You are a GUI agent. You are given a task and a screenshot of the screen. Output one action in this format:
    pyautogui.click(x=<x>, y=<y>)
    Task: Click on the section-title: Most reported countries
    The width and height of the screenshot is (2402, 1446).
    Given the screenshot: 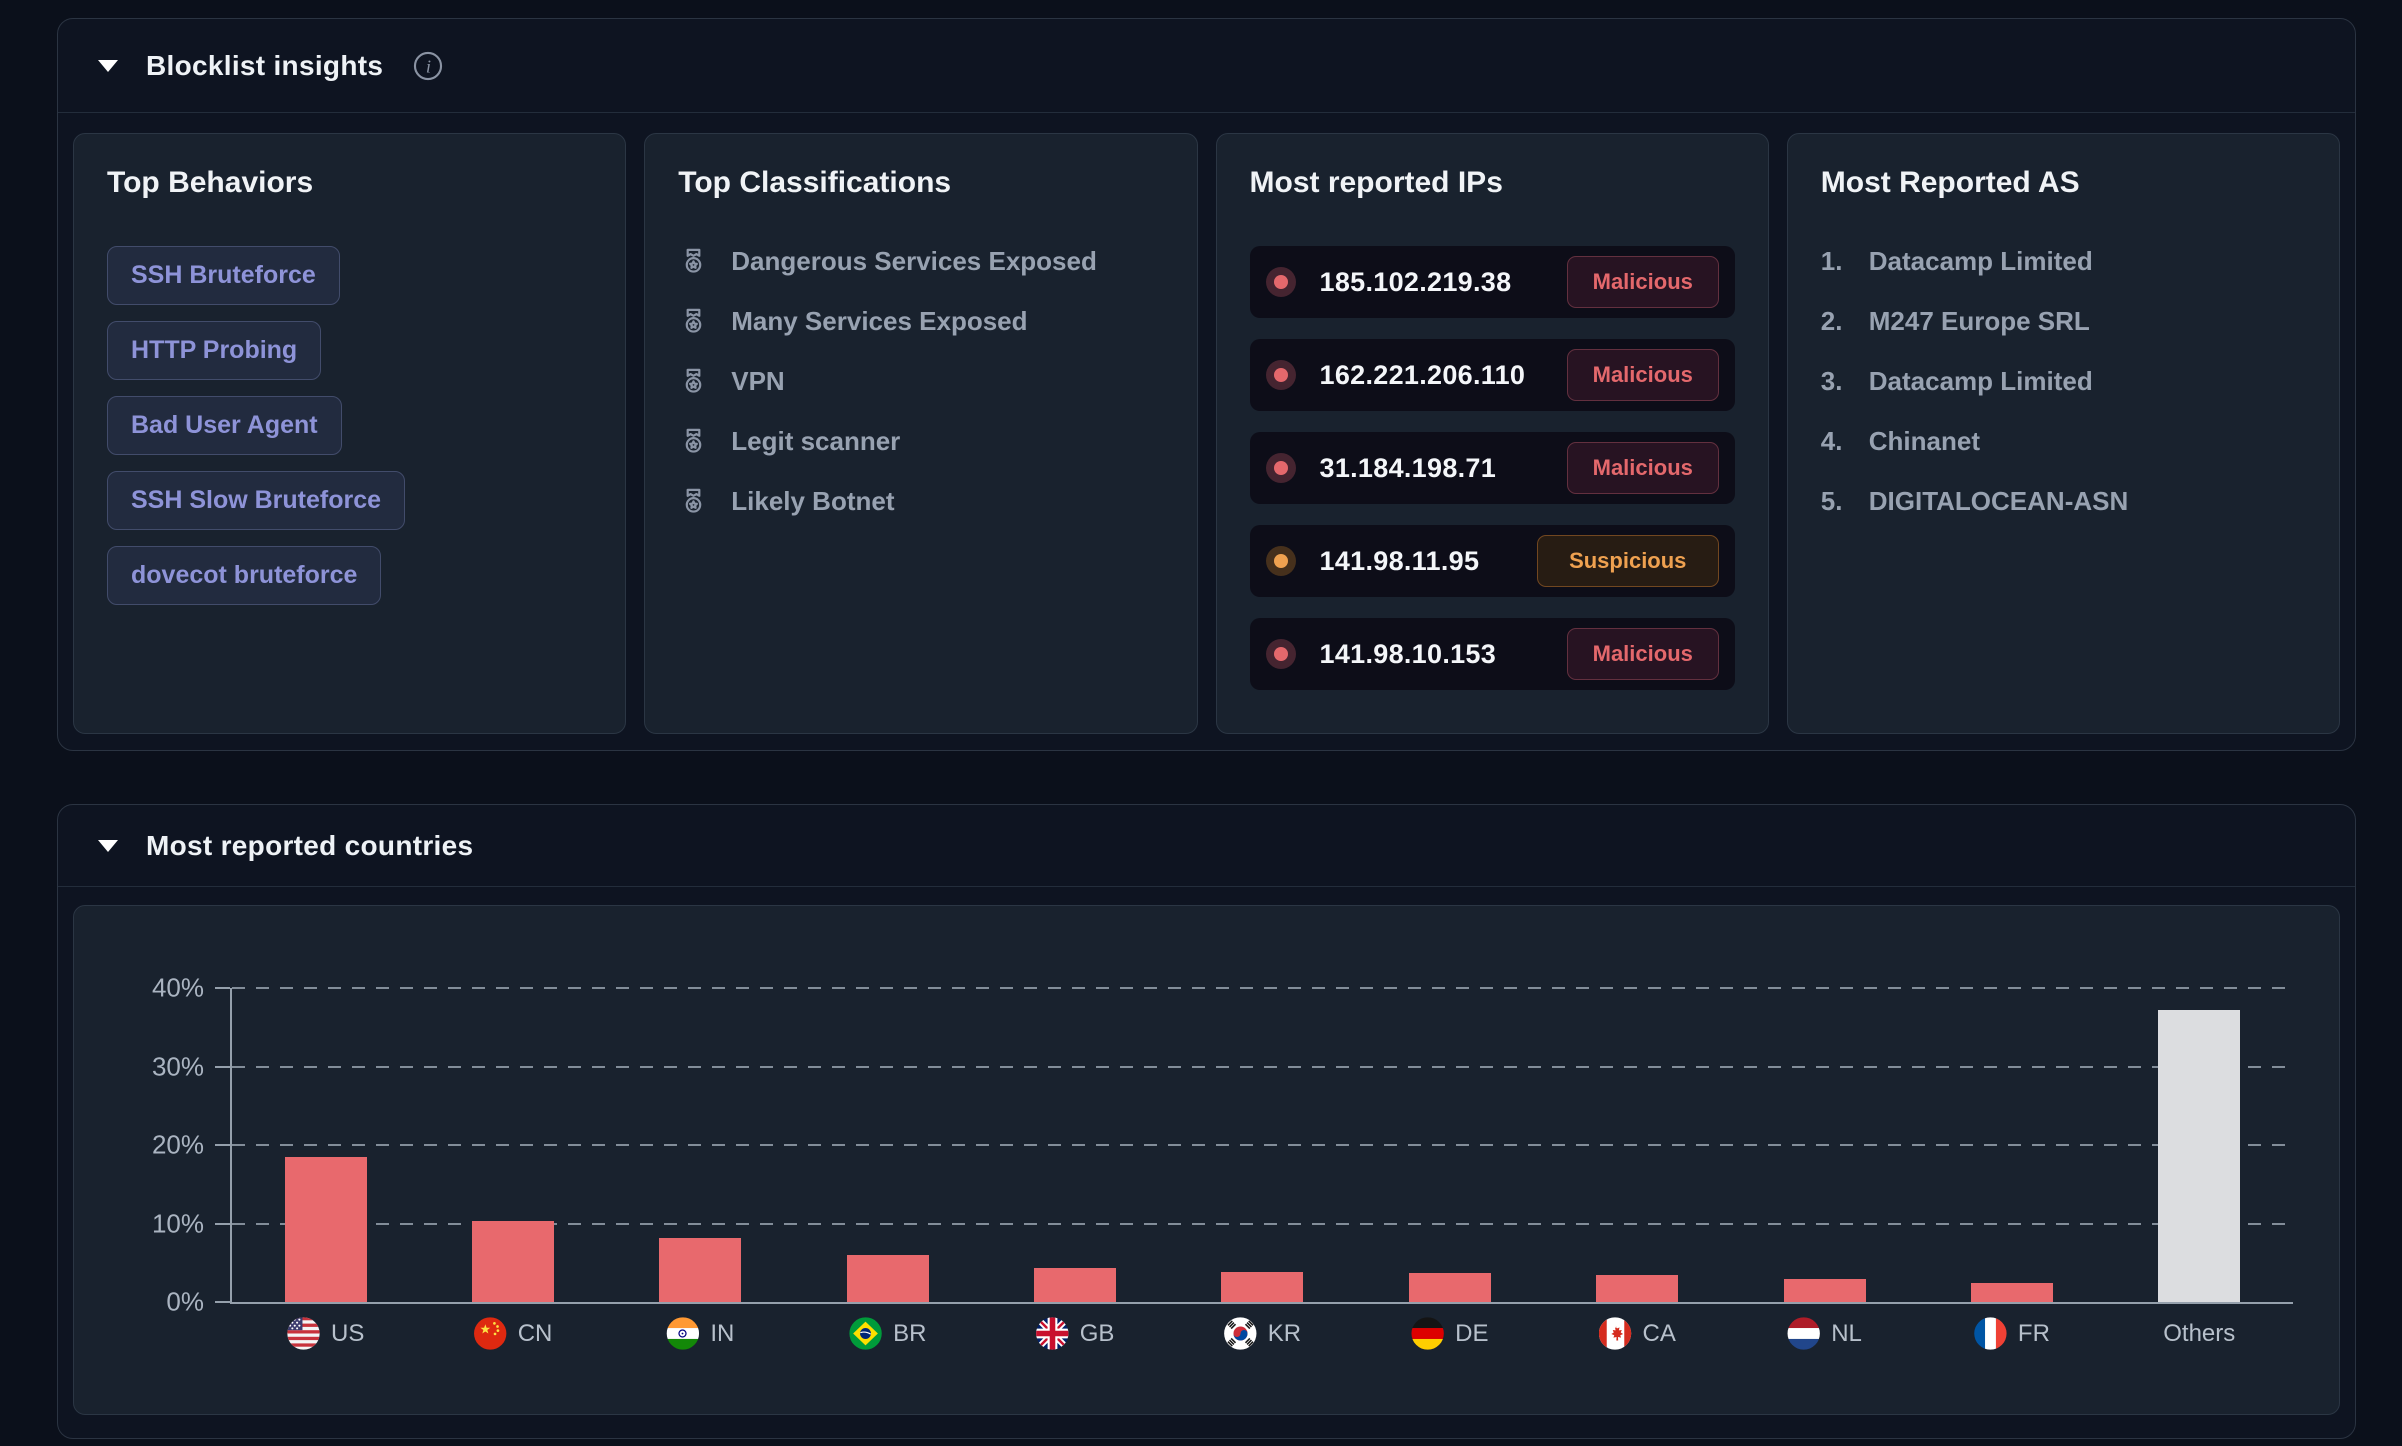 What is the action you would take?
    pyautogui.click(x=310, y=845)
    